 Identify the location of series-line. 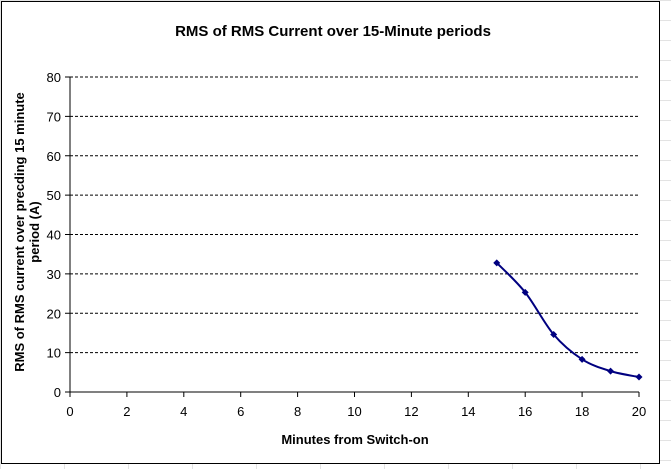
(568, 320).